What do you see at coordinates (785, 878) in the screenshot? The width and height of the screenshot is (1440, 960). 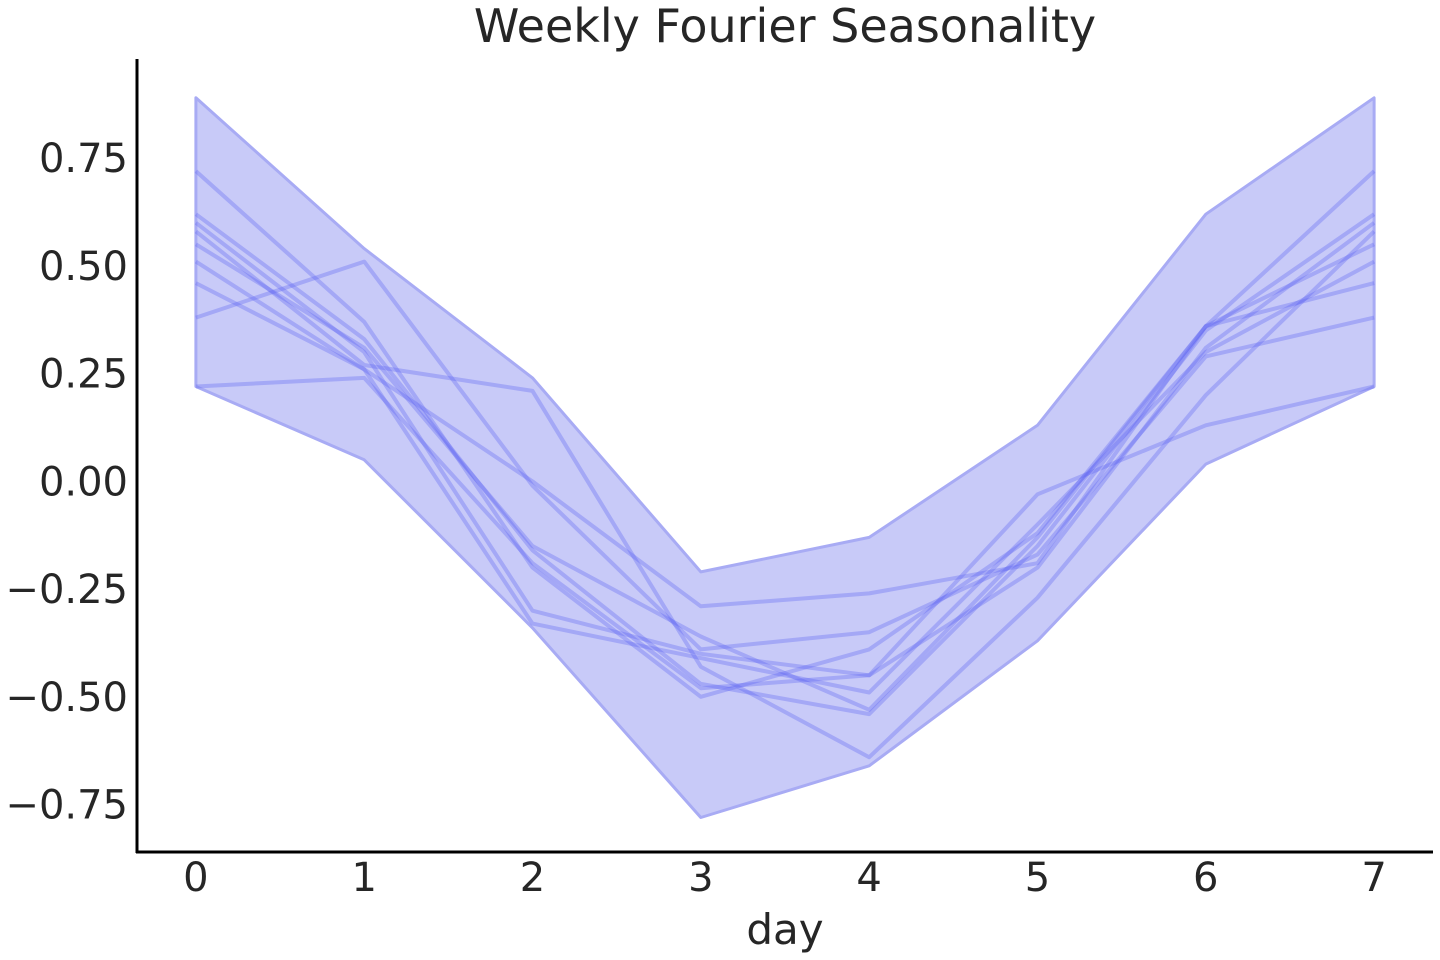 I see `x-axis-ticks: 0 1 2 3 4 5 6 7` at bounding box center [785, 878].